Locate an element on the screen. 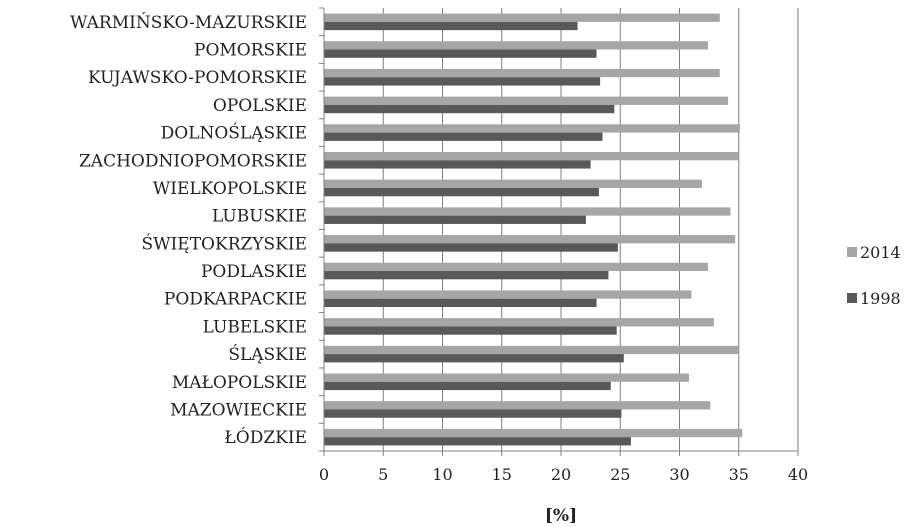 The image size is (920, 527). x-tick-label: 15 is located at coordinates (502, 474).